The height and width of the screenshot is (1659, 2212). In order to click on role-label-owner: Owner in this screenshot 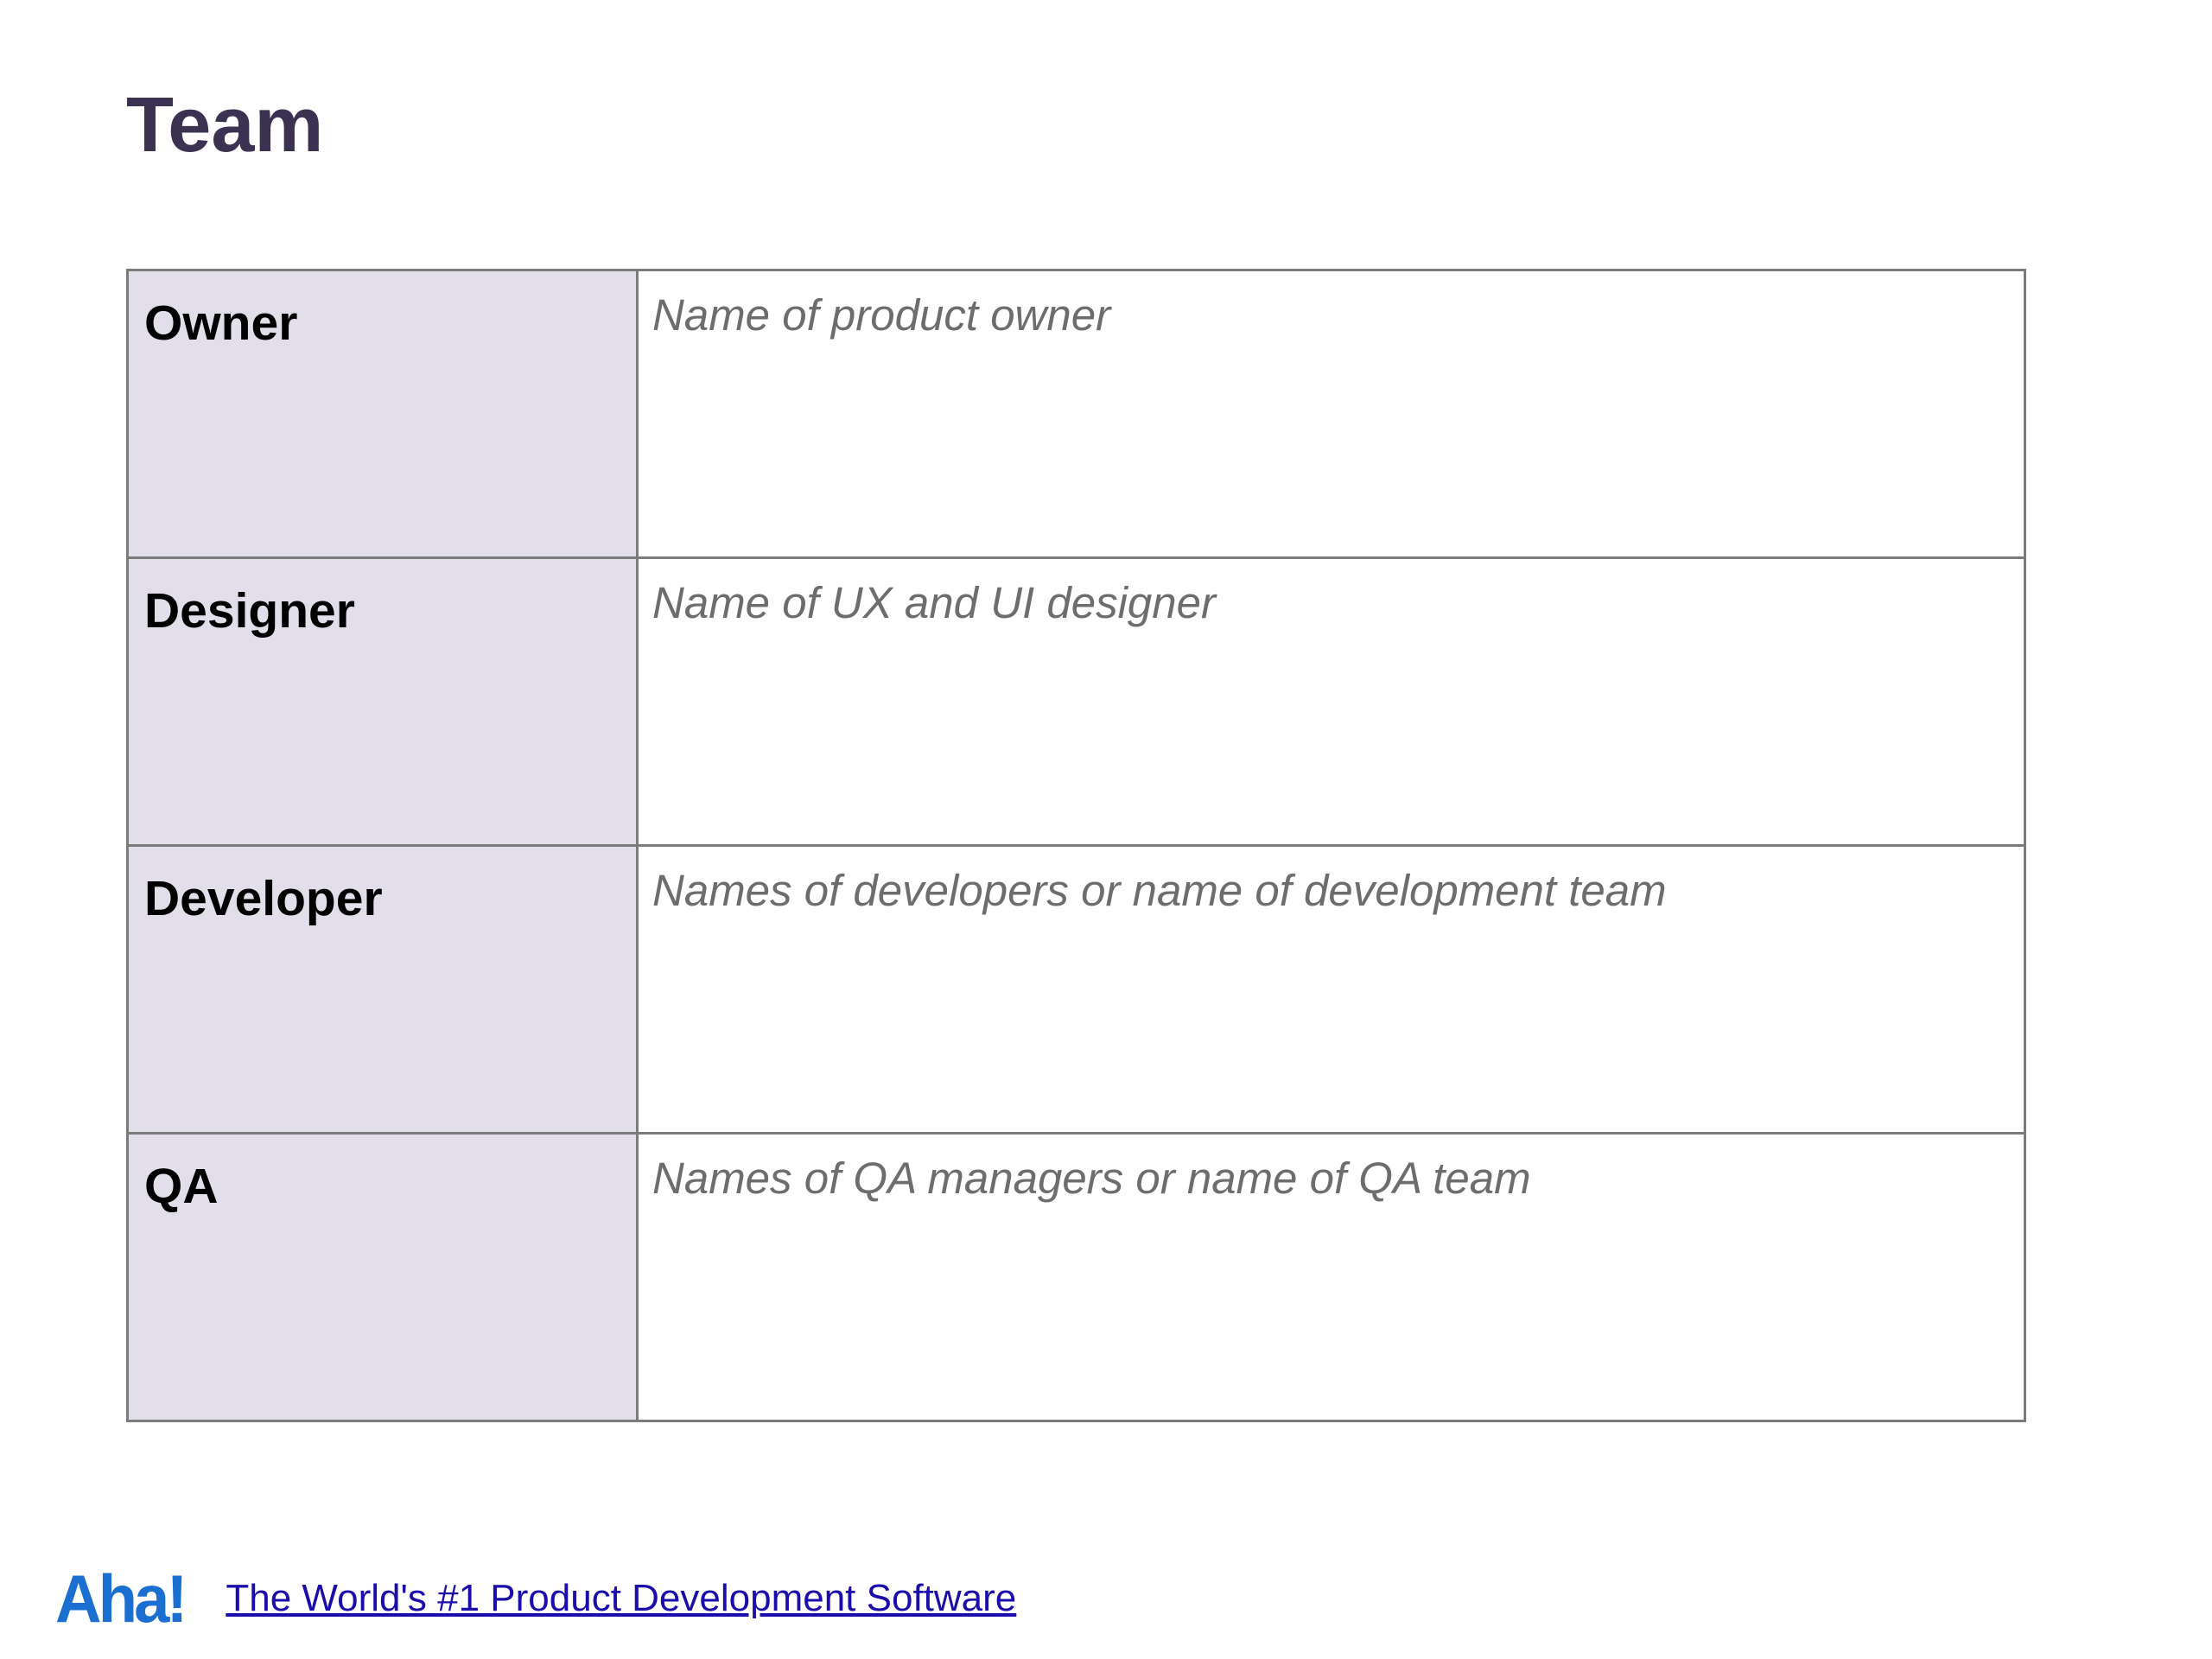, I will do `click(221, 323)`.